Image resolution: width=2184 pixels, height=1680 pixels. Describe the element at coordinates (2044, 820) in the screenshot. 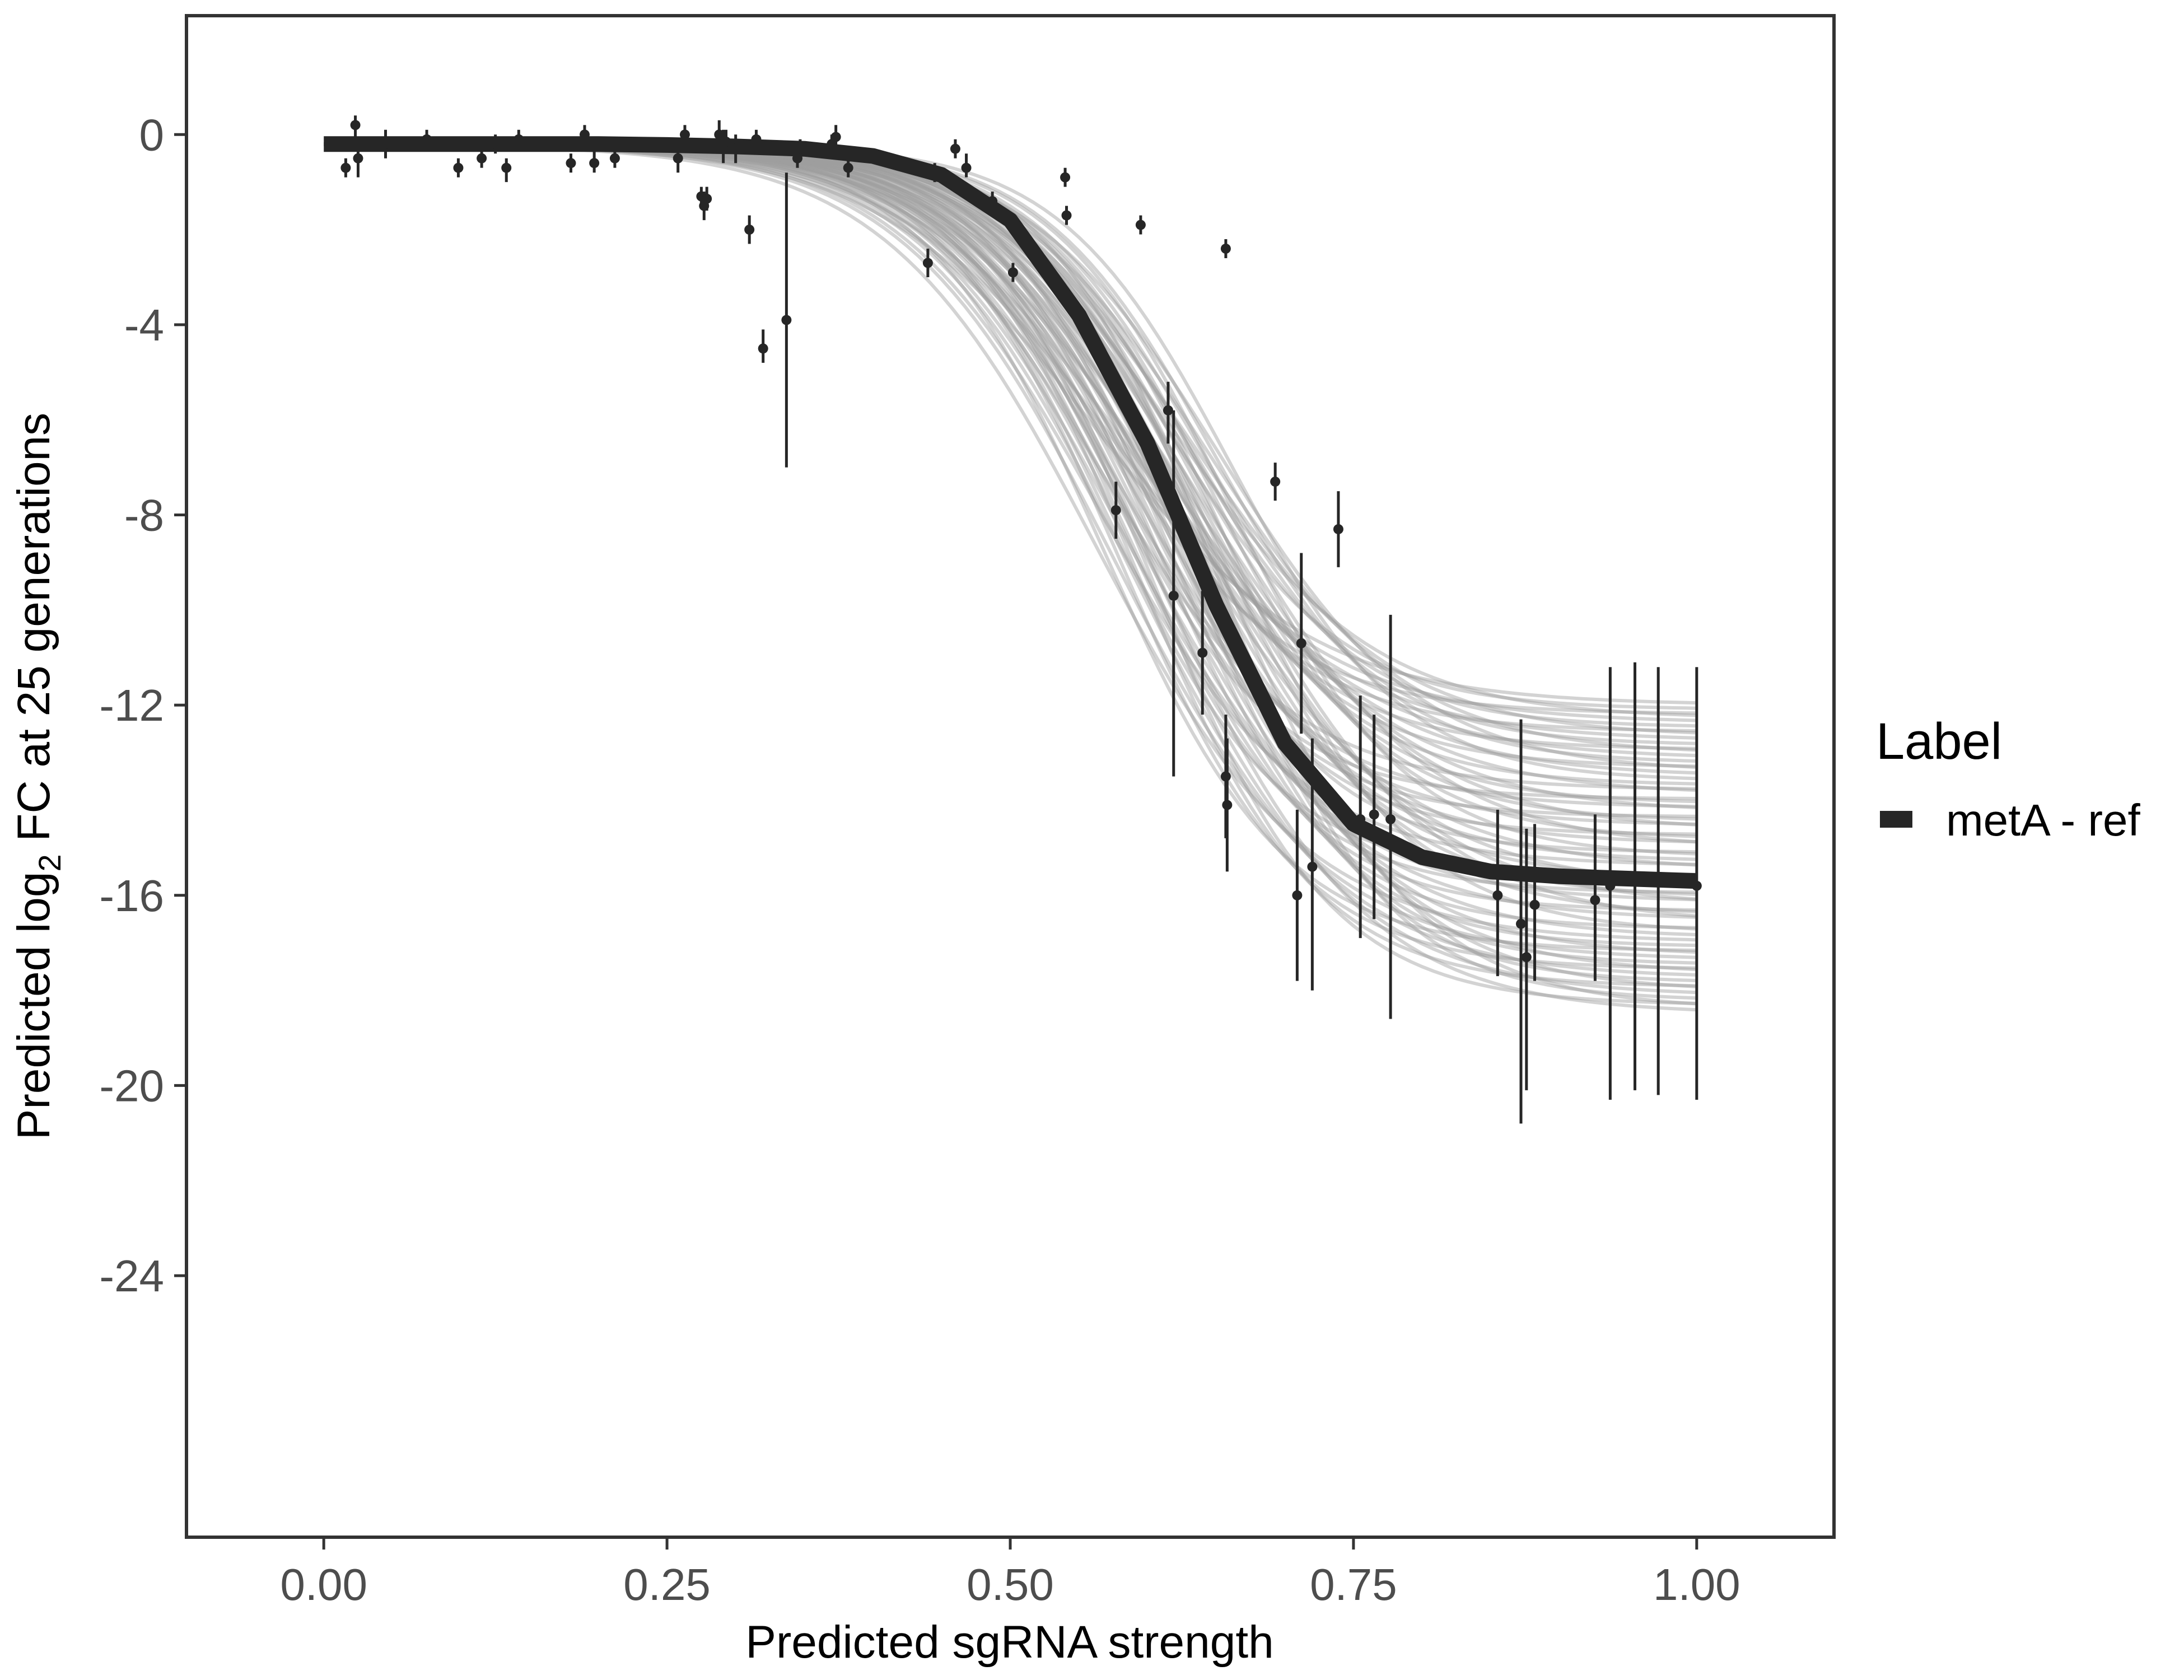

I see `legend-label-meta-ref: metA - ref` at that location.